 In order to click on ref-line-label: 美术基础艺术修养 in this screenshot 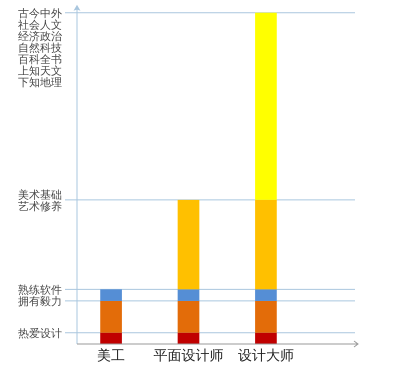, I will do `click(40, 200)`.